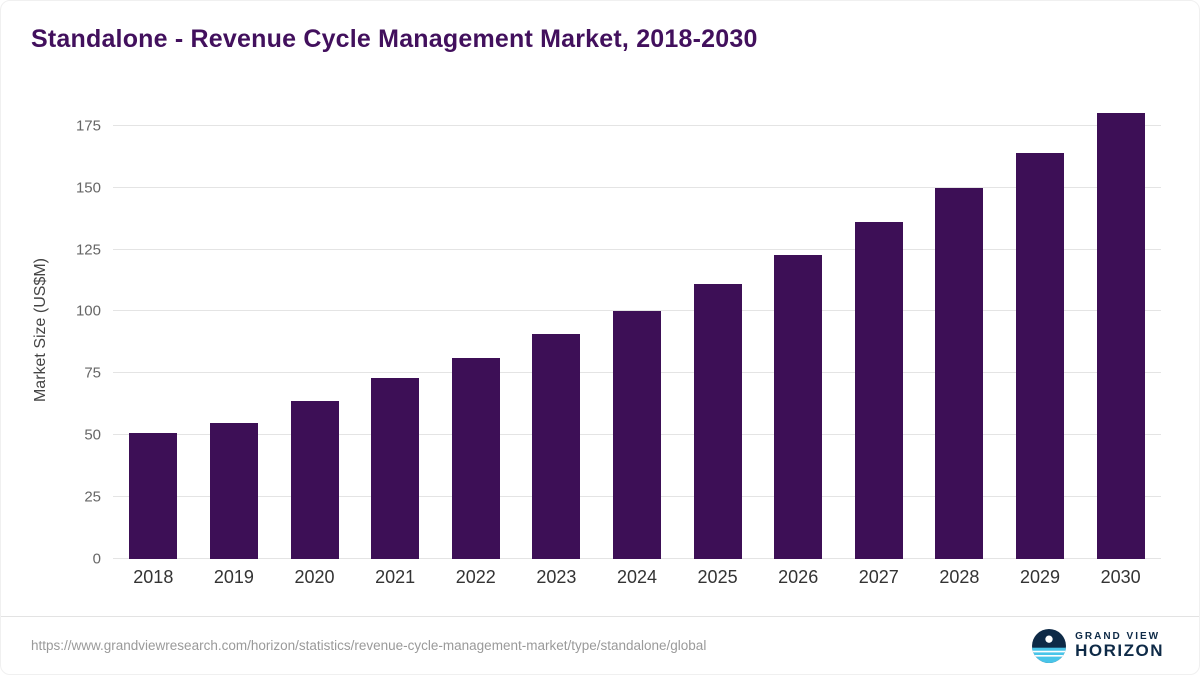  I want to click on bar-slot-2029, so click(1040, 330).